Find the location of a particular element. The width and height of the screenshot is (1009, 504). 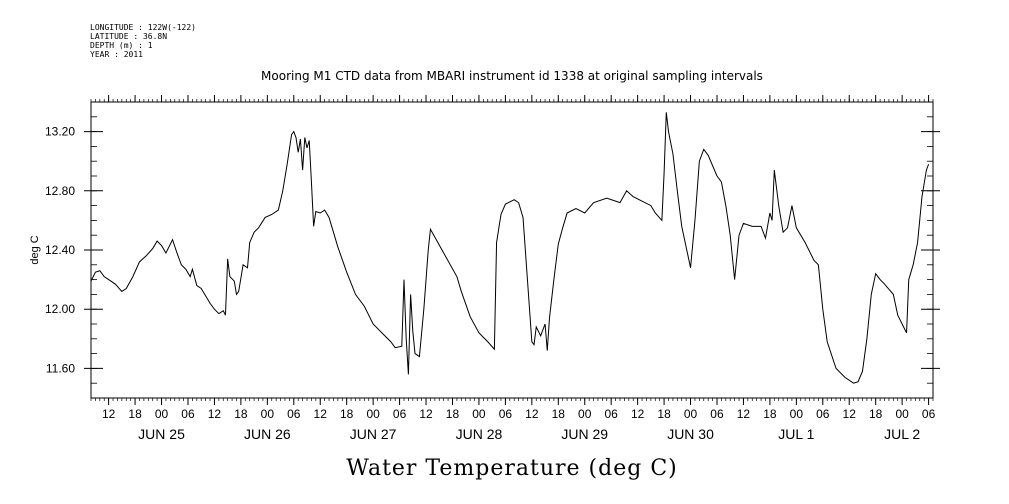

y-tick-label: 12.00 is located at coordinates (60, 309).